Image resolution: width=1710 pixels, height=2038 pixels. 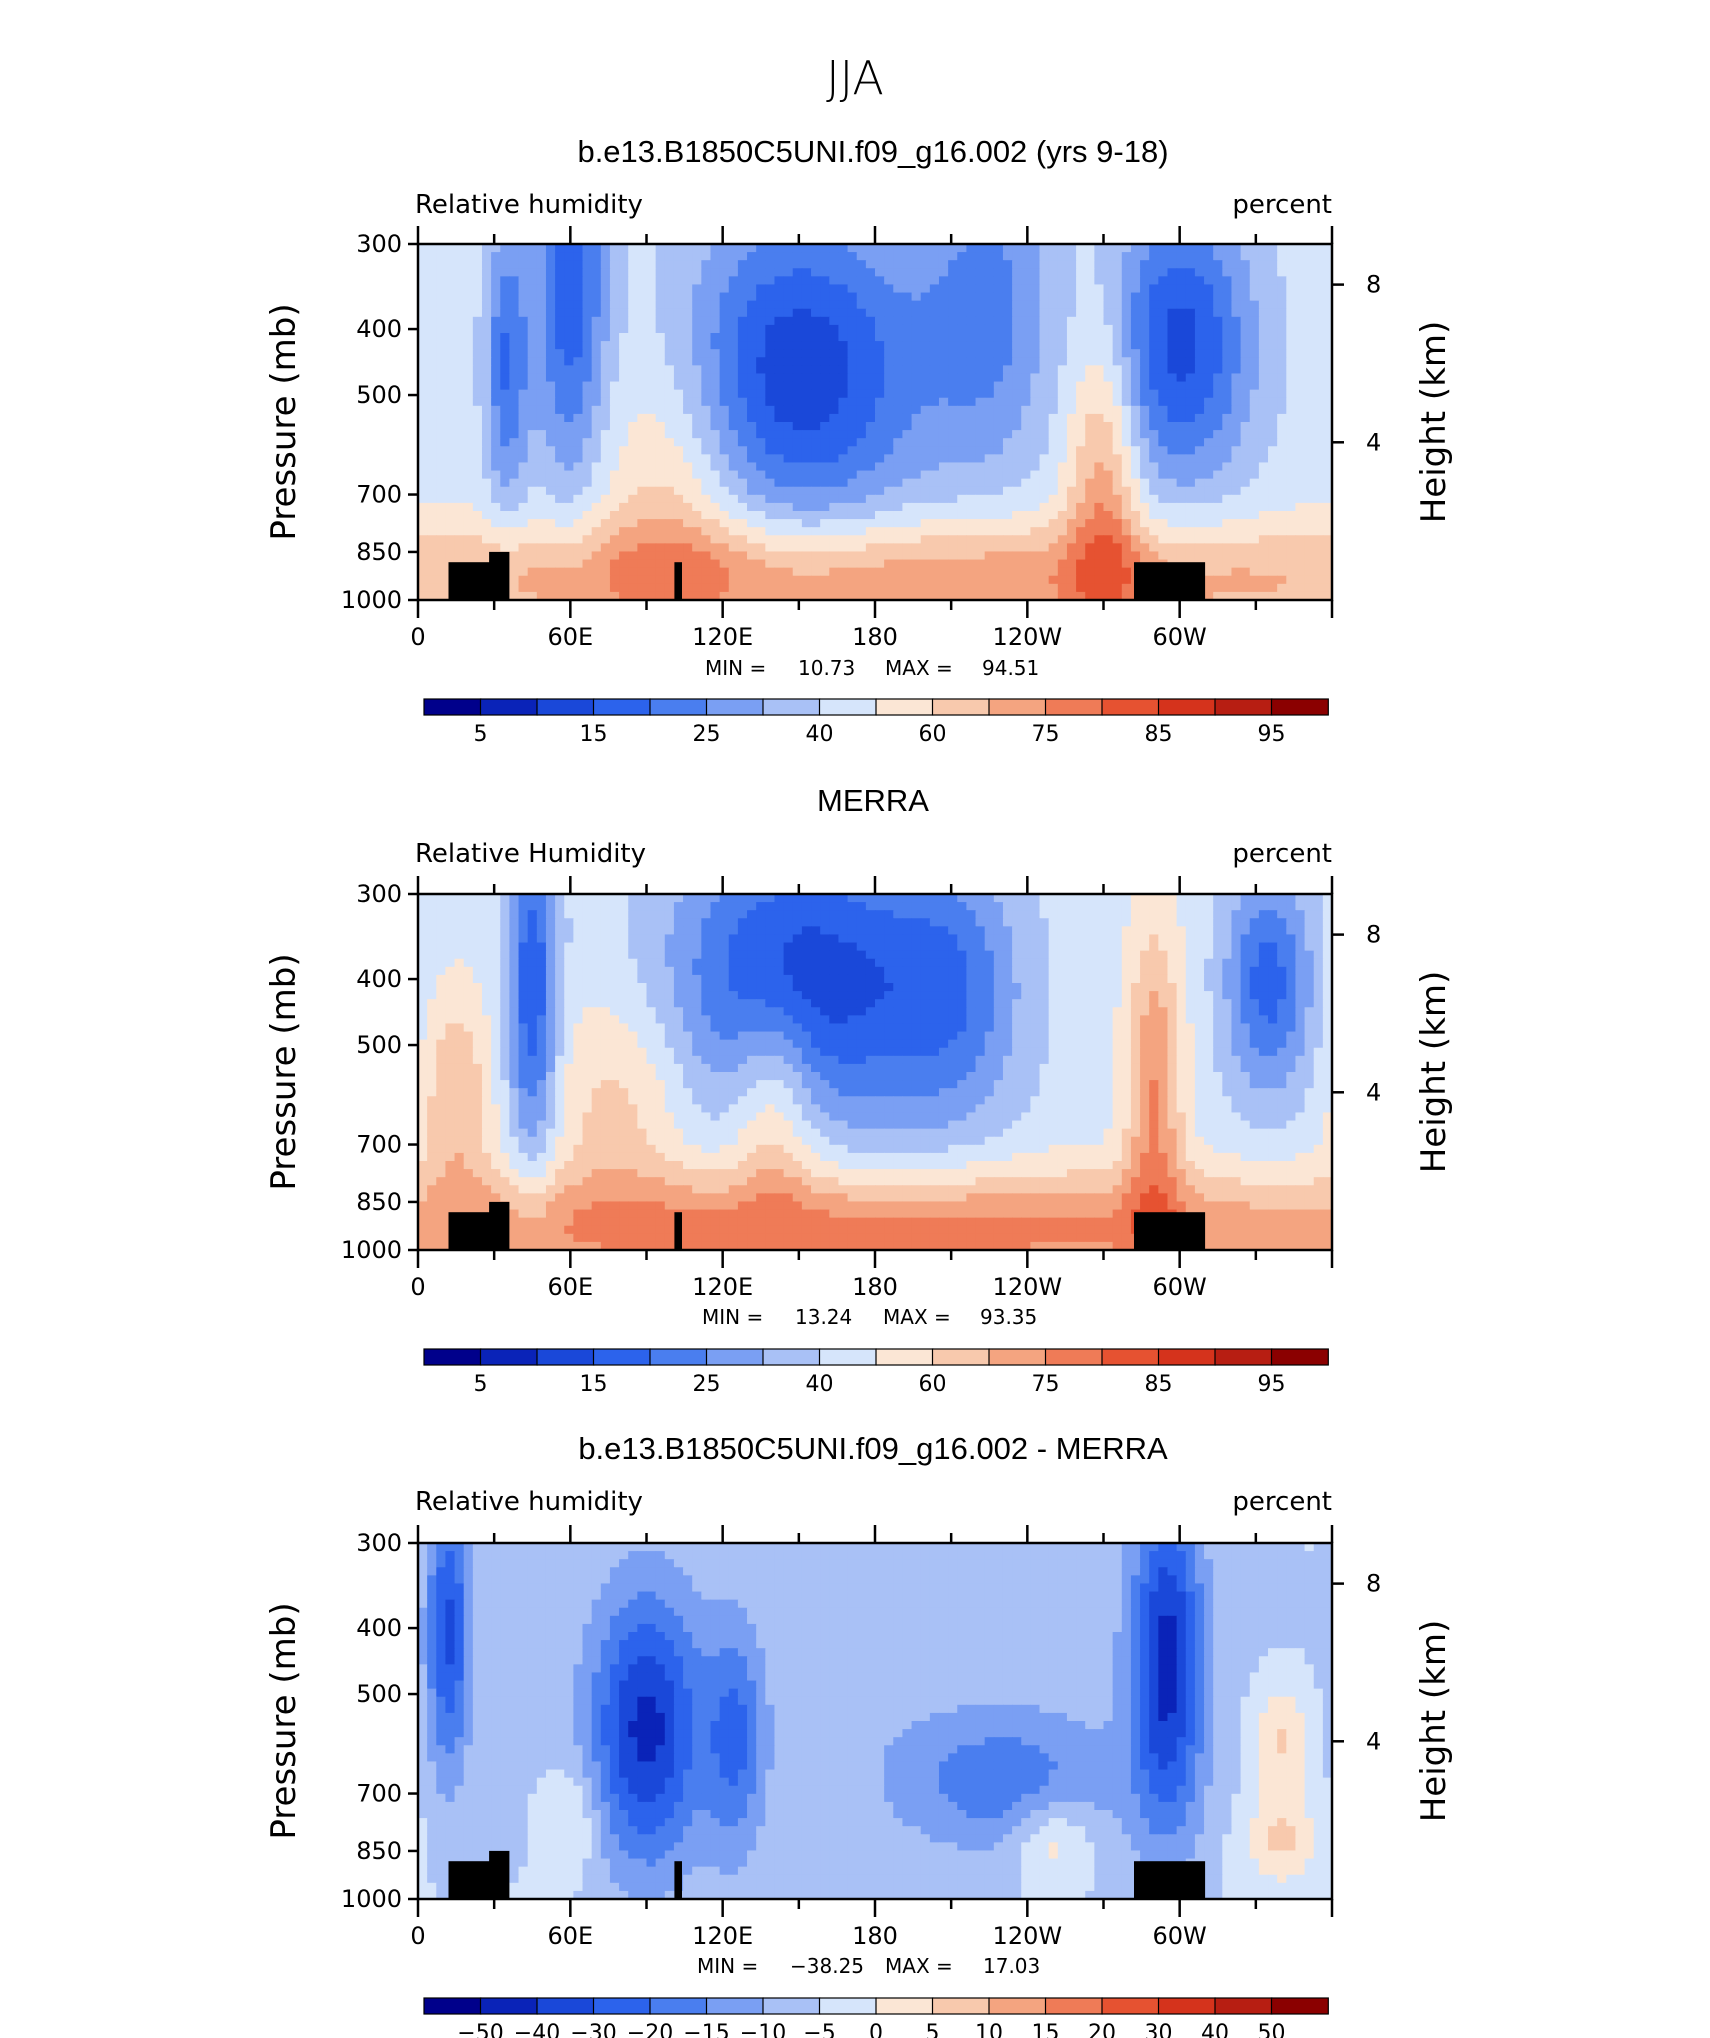 What do you see at coordinates (919, 668) in the screenshot?
I see `max-label: MAX =` at bounding box center [919, 668].